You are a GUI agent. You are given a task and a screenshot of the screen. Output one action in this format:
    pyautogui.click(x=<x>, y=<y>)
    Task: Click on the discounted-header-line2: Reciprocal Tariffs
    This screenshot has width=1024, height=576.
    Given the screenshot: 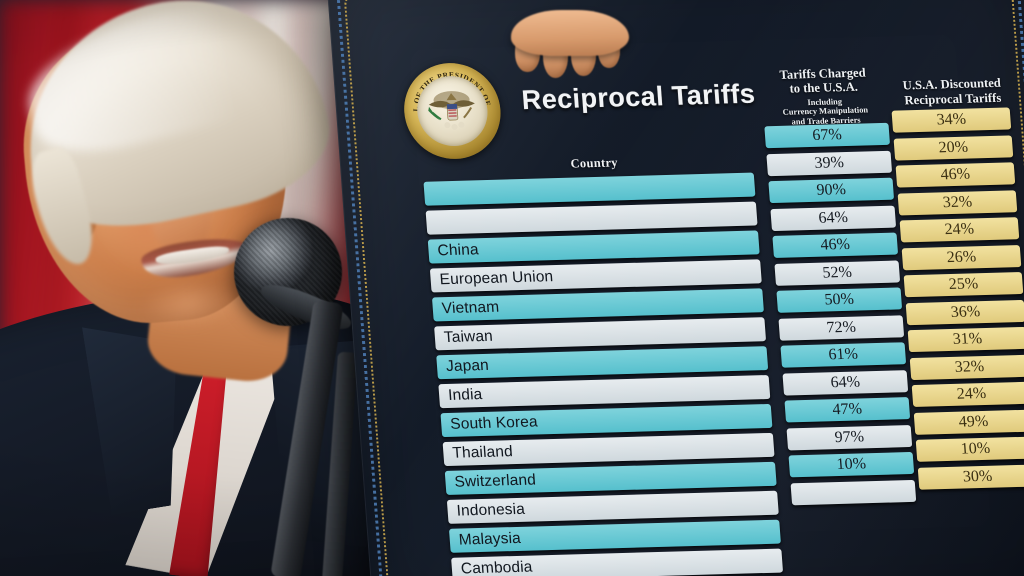 What is the action you would take?
    pyautogui.click(x=952, y=98)
    